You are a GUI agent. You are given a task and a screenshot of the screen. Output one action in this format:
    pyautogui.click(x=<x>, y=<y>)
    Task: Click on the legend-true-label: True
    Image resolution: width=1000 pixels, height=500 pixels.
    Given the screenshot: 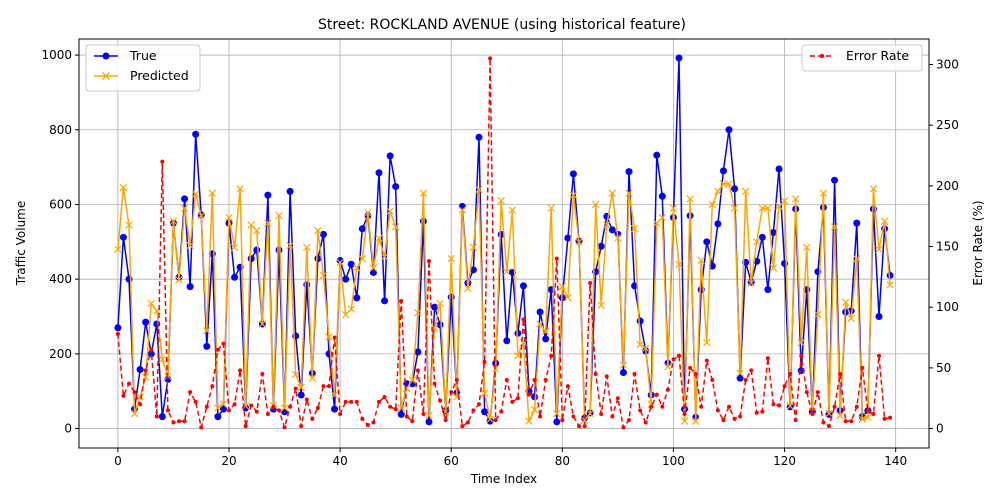 What is the action you would take?
    pyautogui.click(x=143, y=55)
    